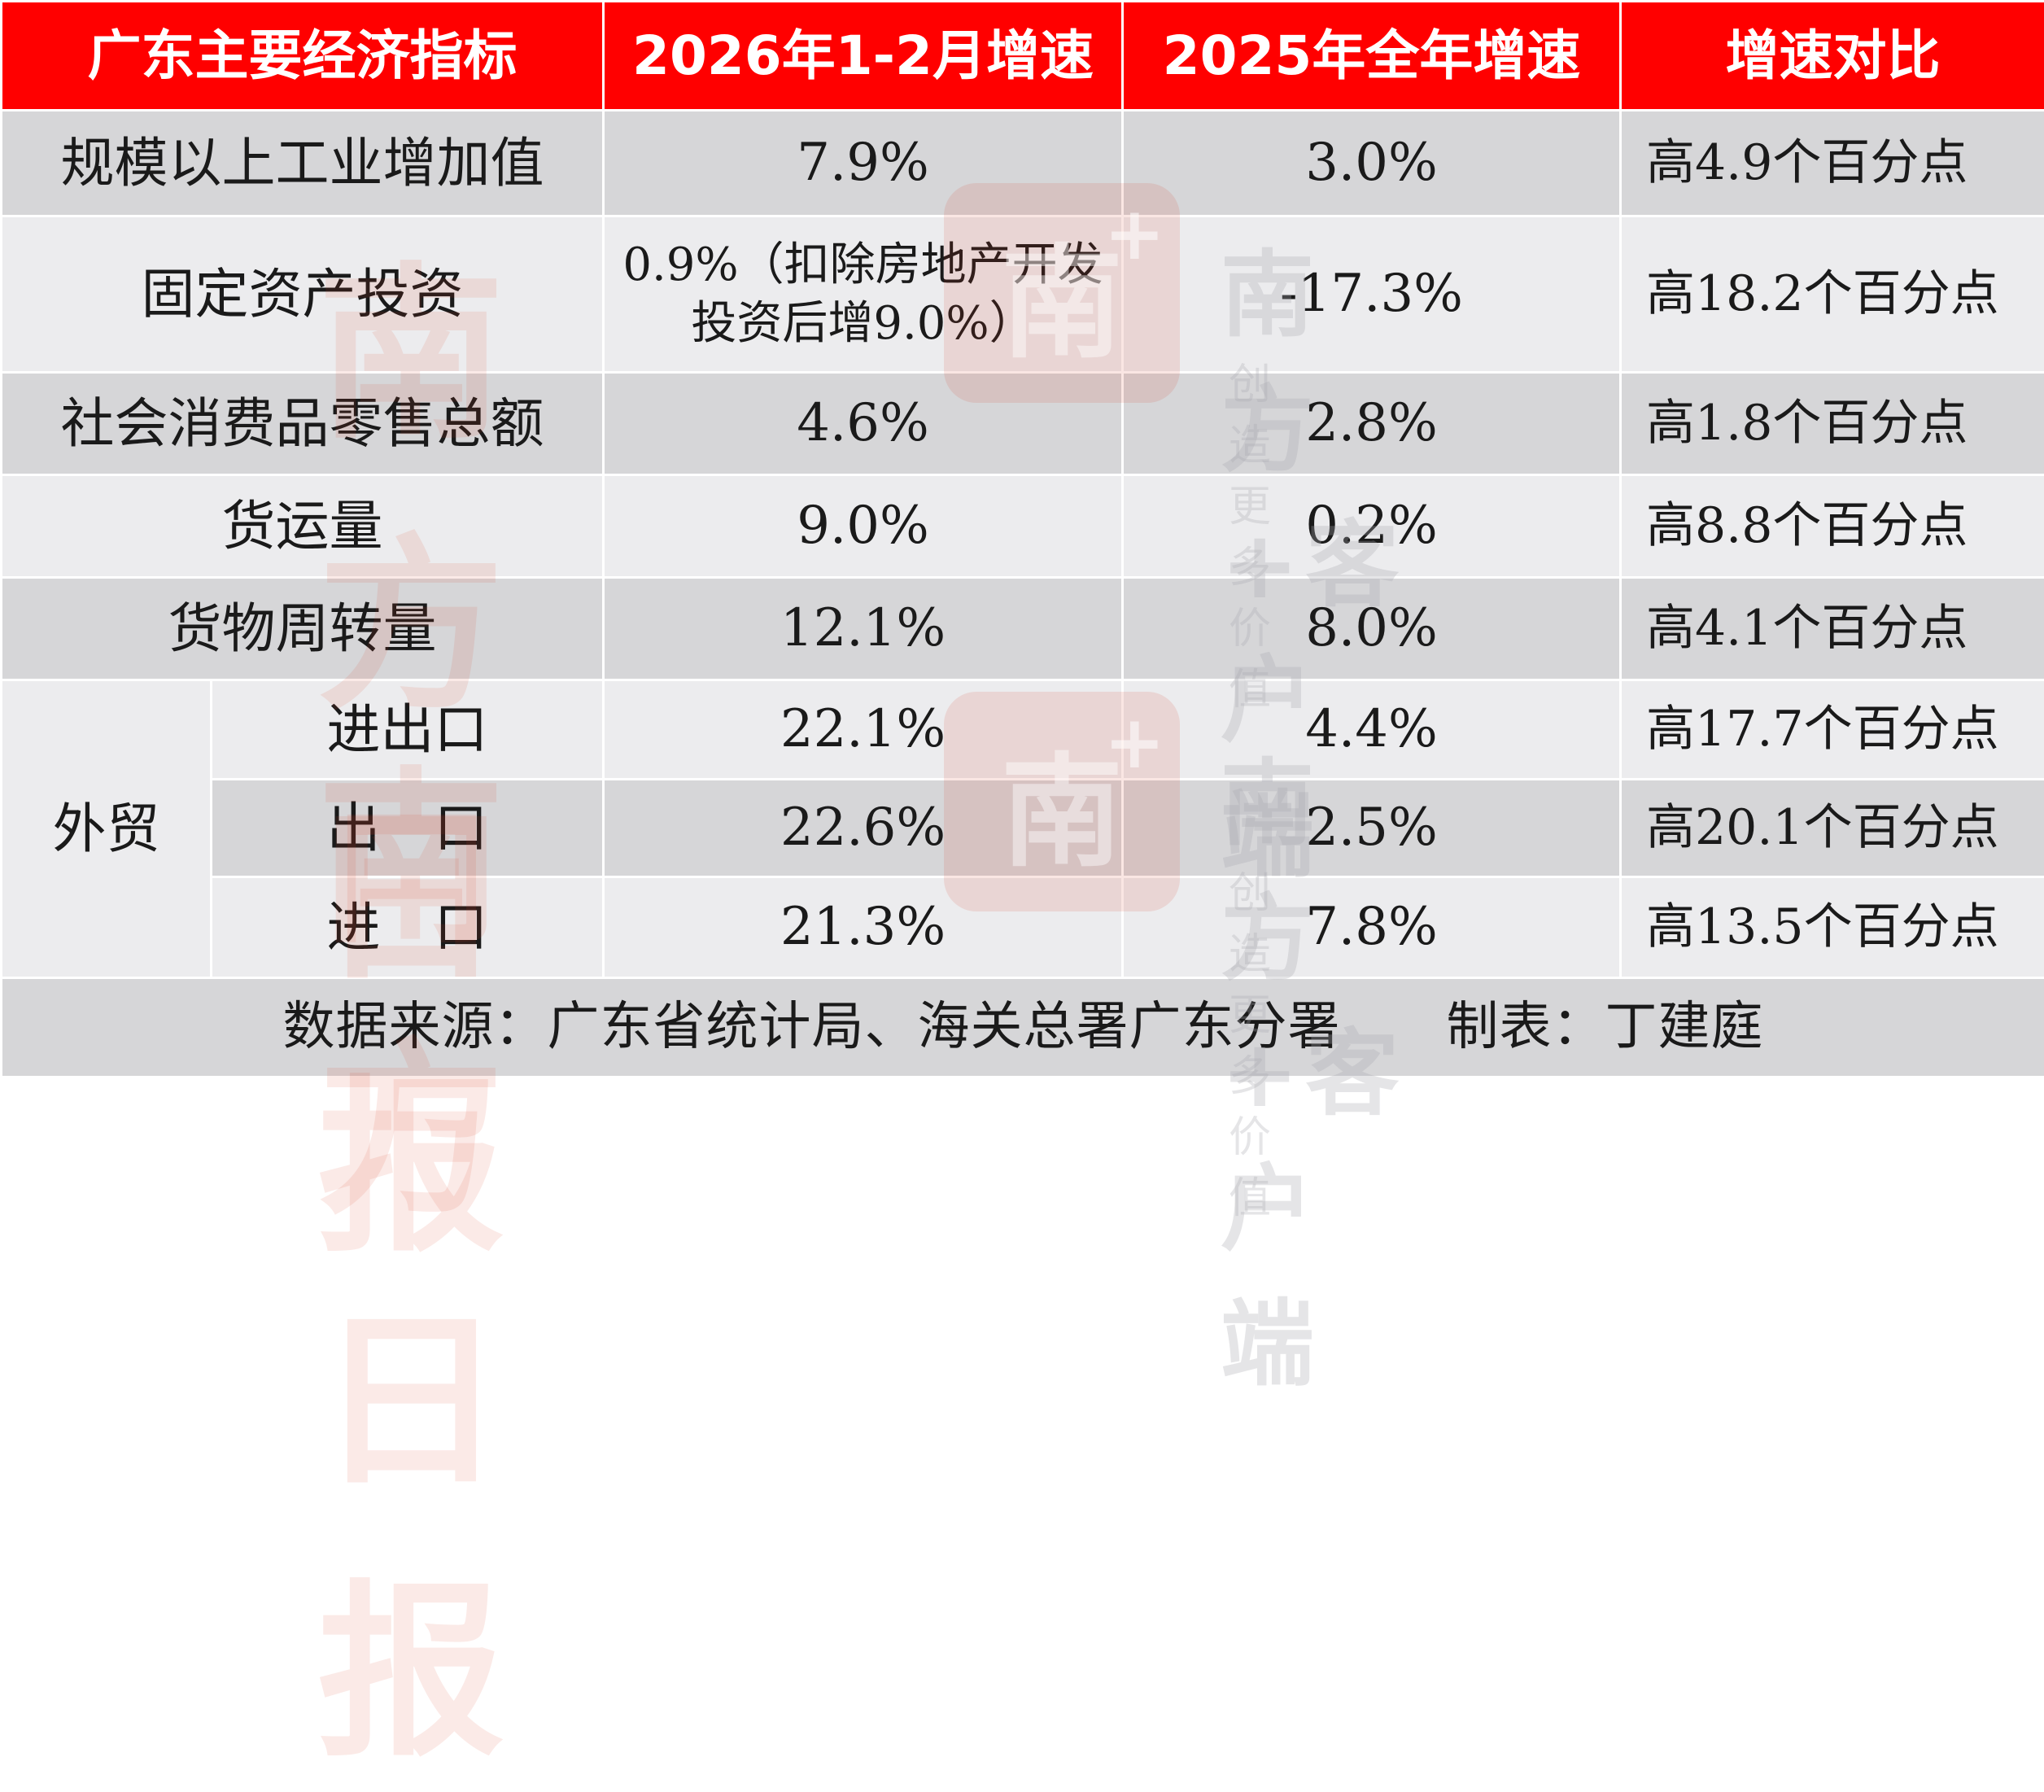  Describe the element at coordinates (863, 828) in the screenshot. I see `value-2026: 22.6%` at that location.